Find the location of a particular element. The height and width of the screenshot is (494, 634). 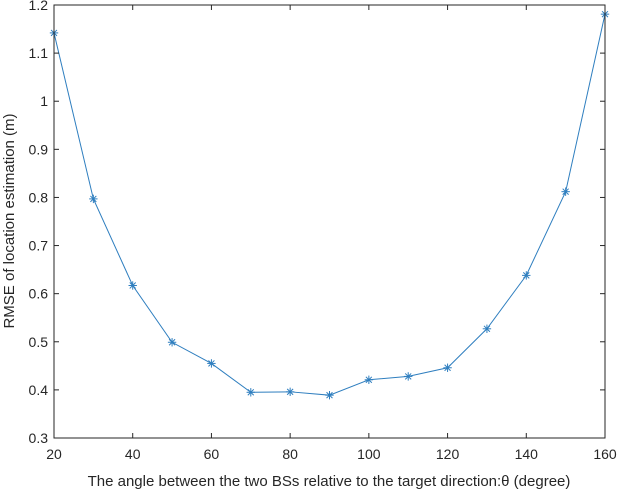

y-tick-label: 1.1 is located at coordinates (39, 53).